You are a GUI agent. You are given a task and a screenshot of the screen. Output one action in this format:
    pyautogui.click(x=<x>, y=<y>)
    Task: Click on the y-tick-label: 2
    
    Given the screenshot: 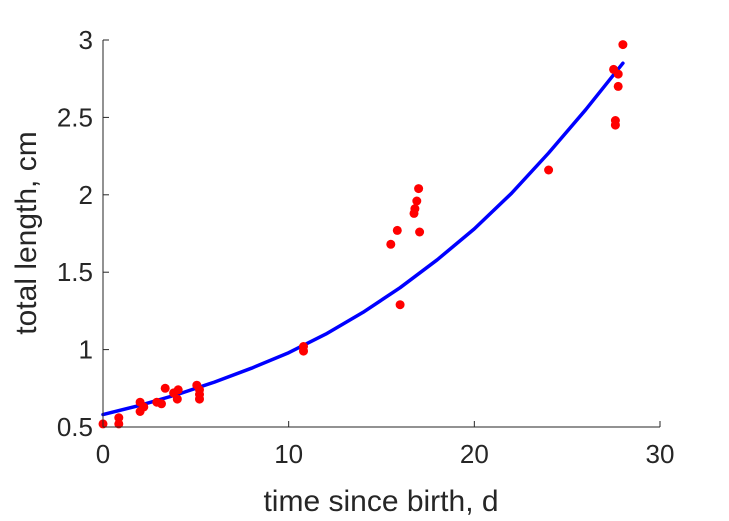 What is the action you would take?
    pyautogui.click(x=86, y=195)
    